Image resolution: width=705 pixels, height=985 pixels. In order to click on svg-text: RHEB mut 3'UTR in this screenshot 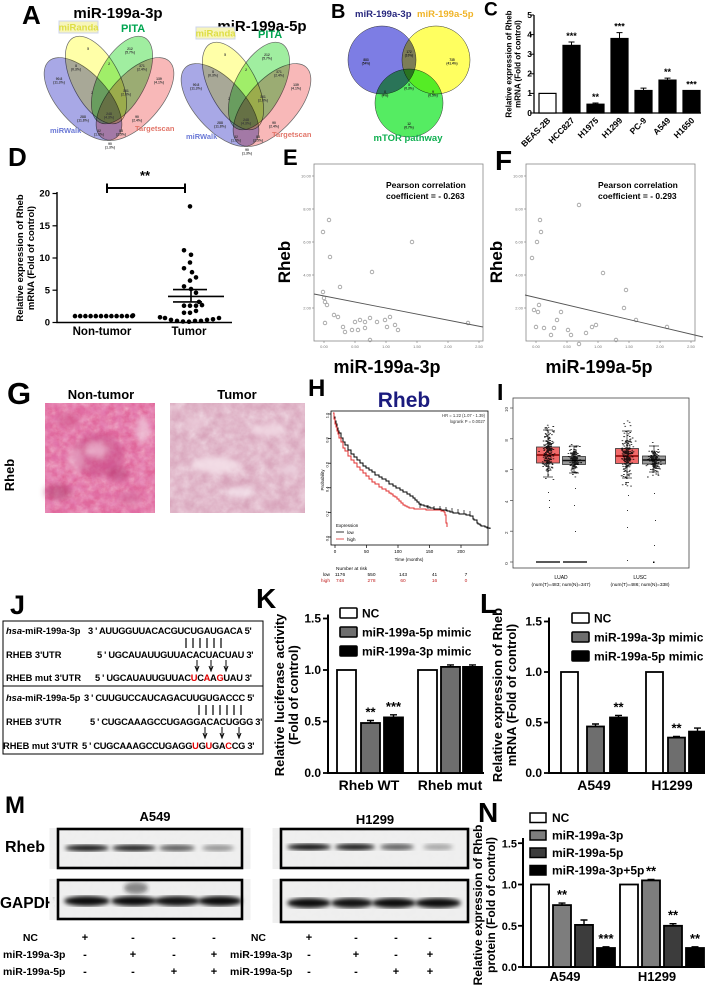, I will do `click(40, 746)`.